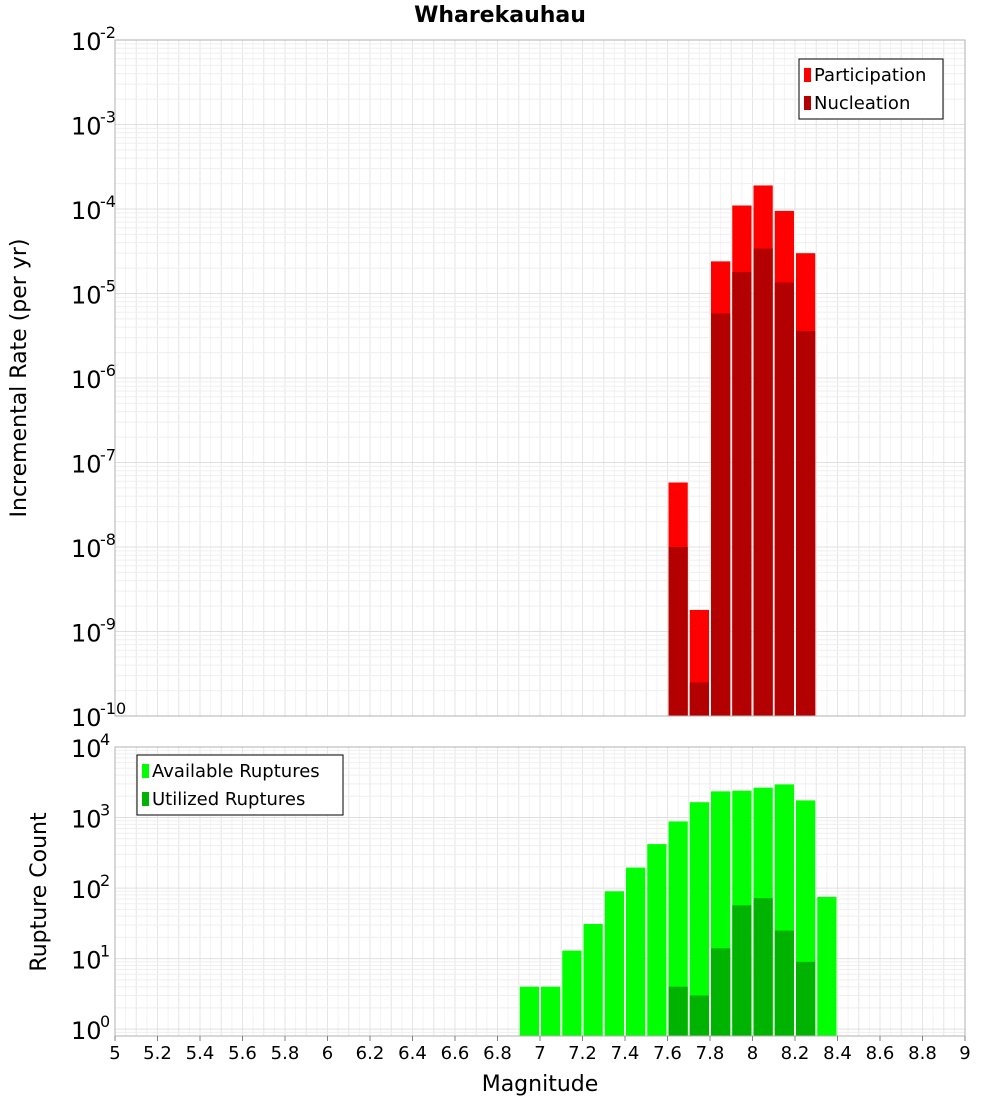  What do you see at coordinates (285, 1053) in the screenshot?
I see `x-tick-label: 5.8` at bounding box center [285, 1053].